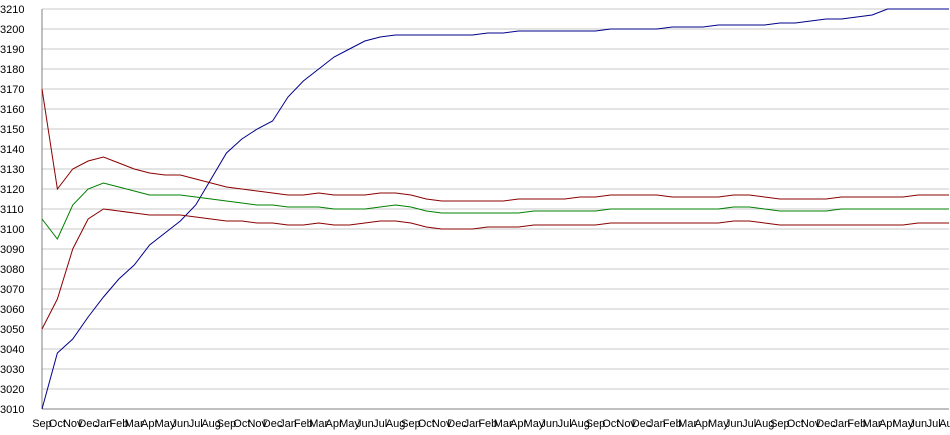 The height and width of the screenshot is (435, 950). I want to click on y-tick-label: 3040, so click(12, 350).